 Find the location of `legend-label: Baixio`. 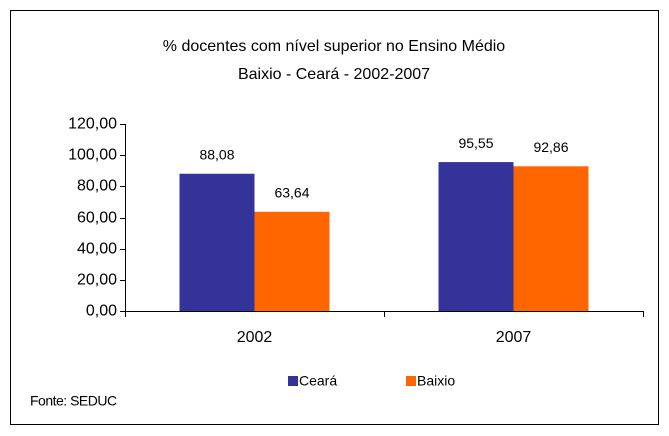

legend-label: Baixio is located at coordinates (436, 381).